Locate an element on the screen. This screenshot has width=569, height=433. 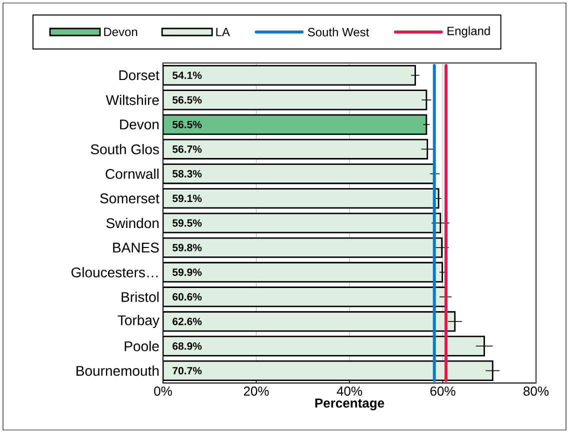
data-label: 68.9% is located at coordinates (187, 346).